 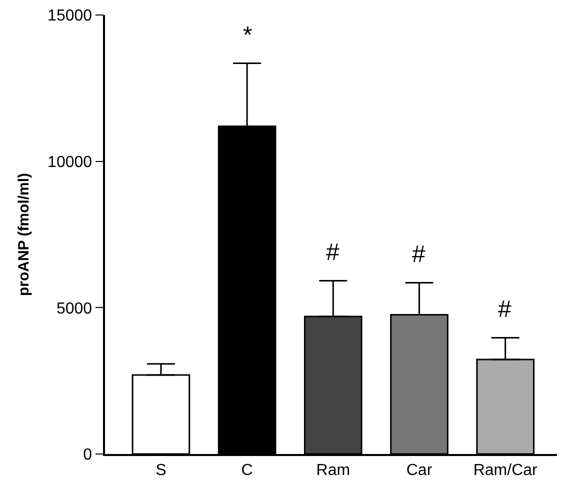 What do you see at coordinates (419, 470) in the screenshot?
I see `x-tick-label: Car` at bounding box center [419, 470].